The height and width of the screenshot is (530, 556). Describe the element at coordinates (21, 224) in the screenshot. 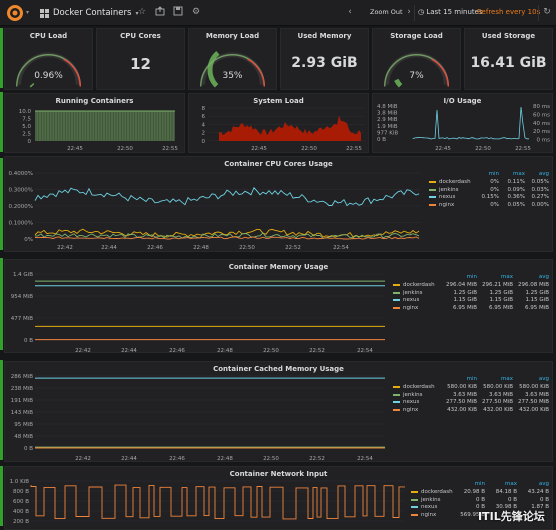

I see `y-tick-label: 0.1000%` at that location.